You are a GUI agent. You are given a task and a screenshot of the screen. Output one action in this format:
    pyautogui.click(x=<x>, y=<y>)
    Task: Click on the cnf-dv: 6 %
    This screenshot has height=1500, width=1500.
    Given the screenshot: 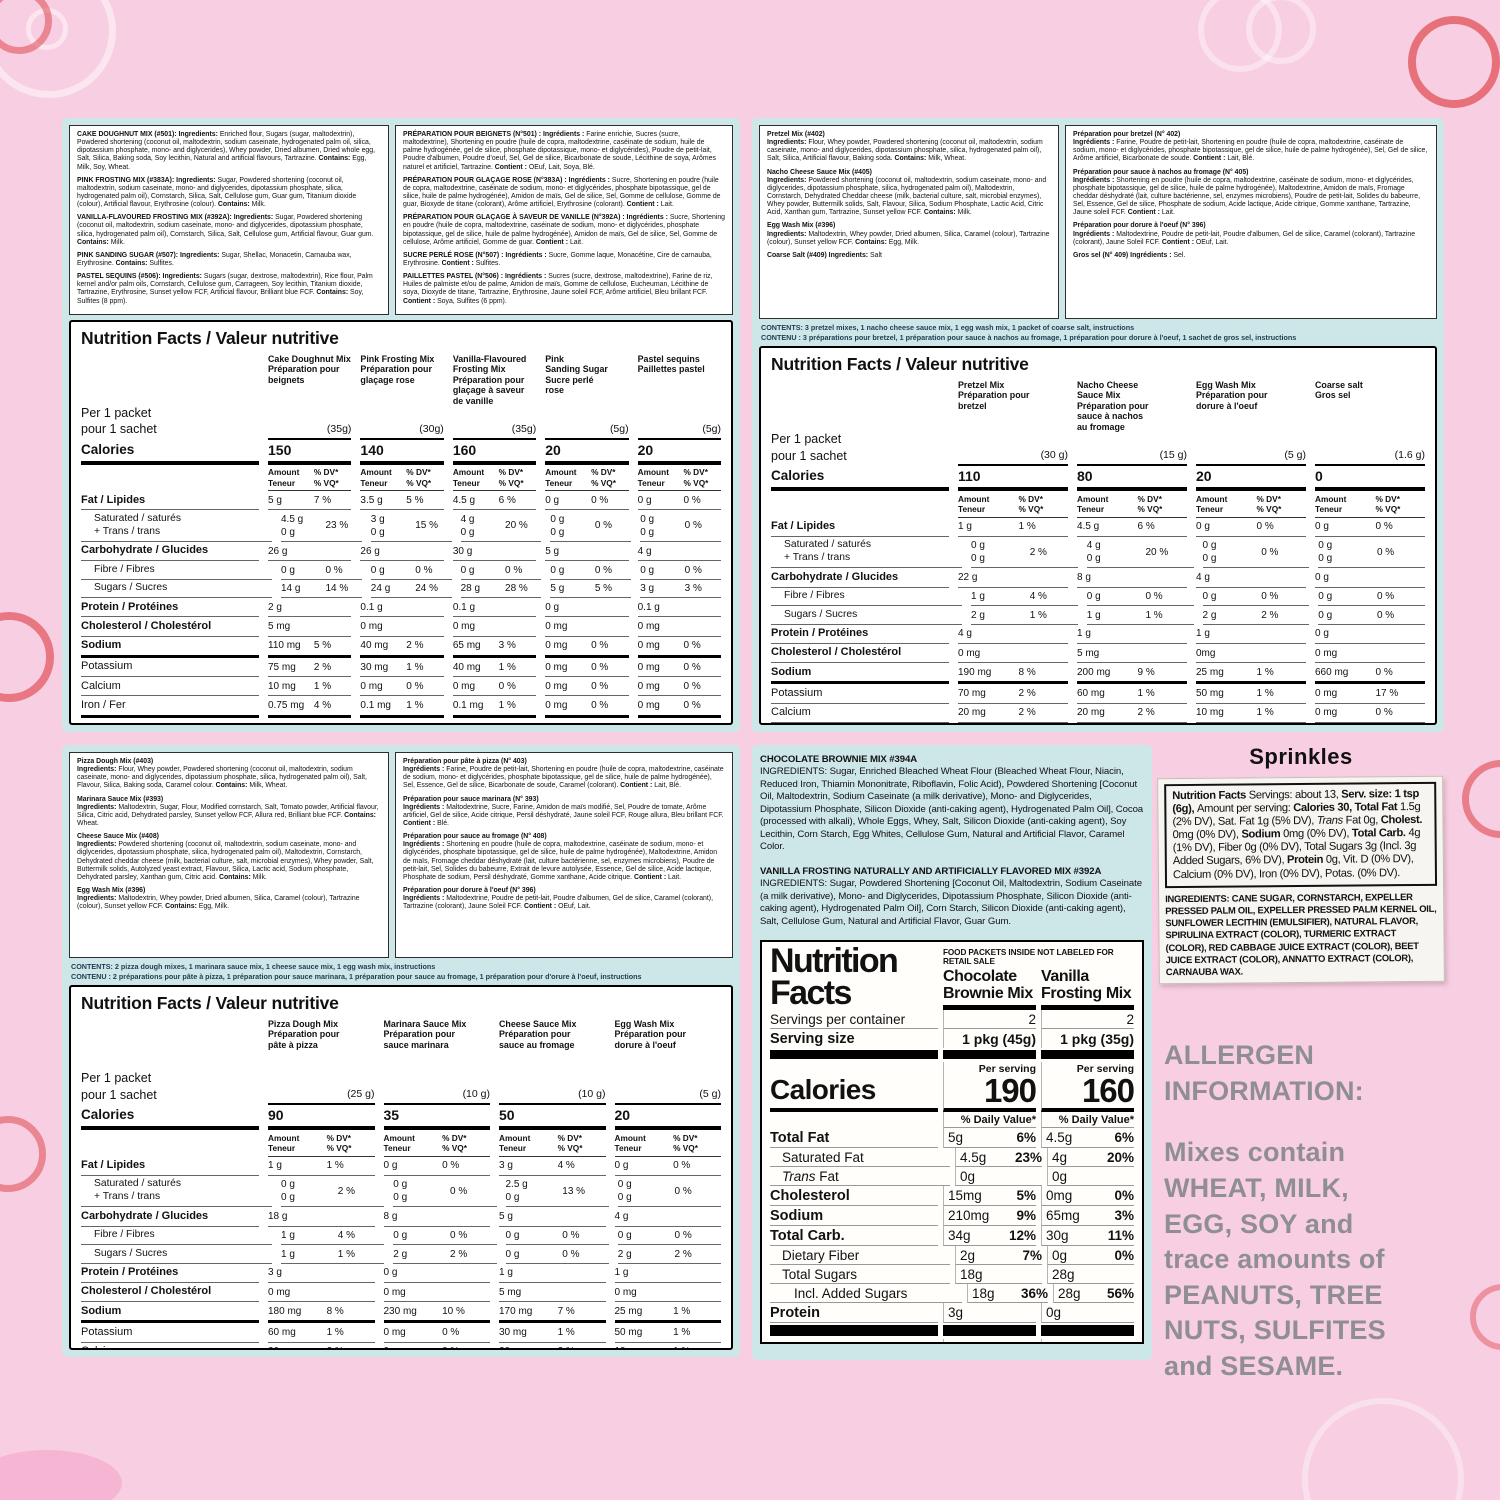 What is the action you would take?
    pyautogui.click(x=1146, y=527)
    